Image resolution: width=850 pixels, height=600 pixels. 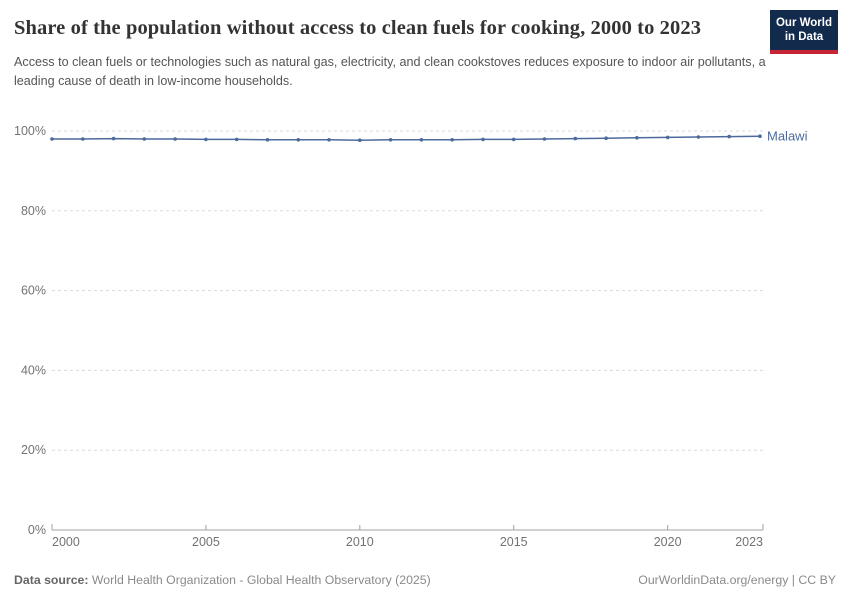 I want to click on attribution-text: OurWorldinData.org/energy | CC BY, so click(x=737, y=580).